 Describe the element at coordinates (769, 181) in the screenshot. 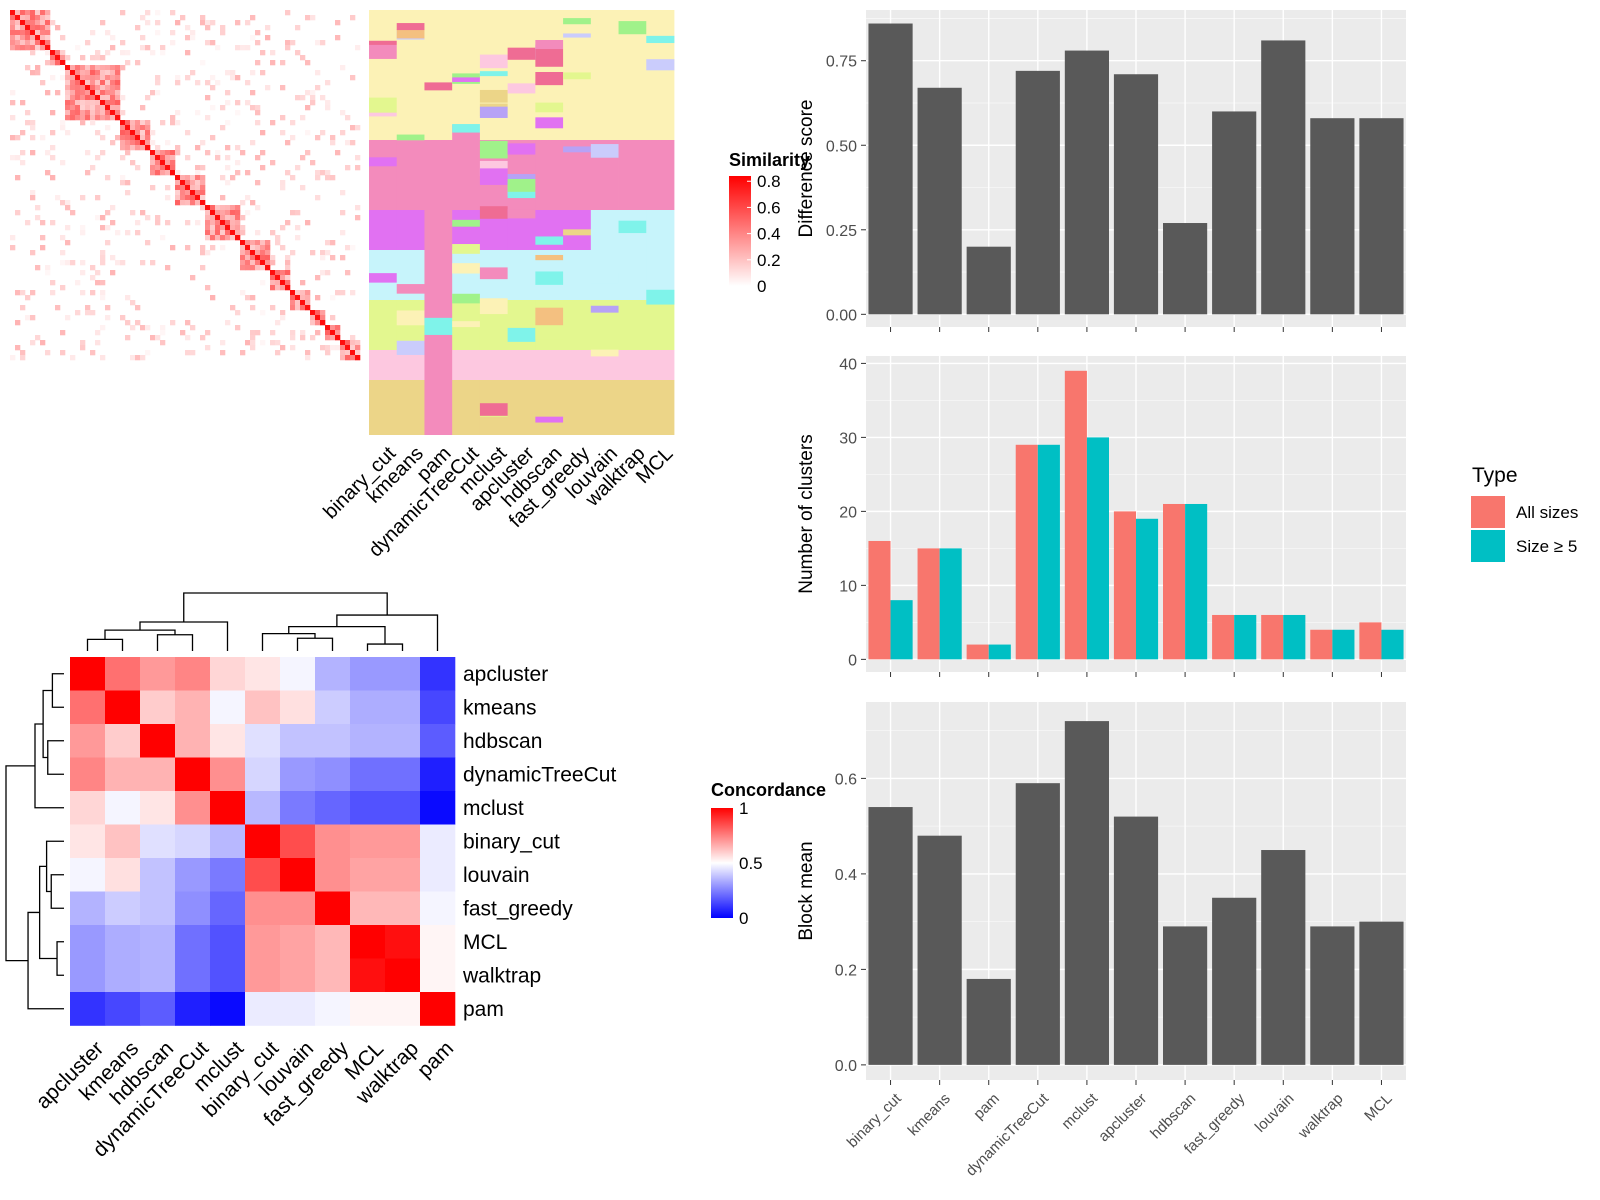

I see `similarity-legend-tick-label: 0.8` at that location.